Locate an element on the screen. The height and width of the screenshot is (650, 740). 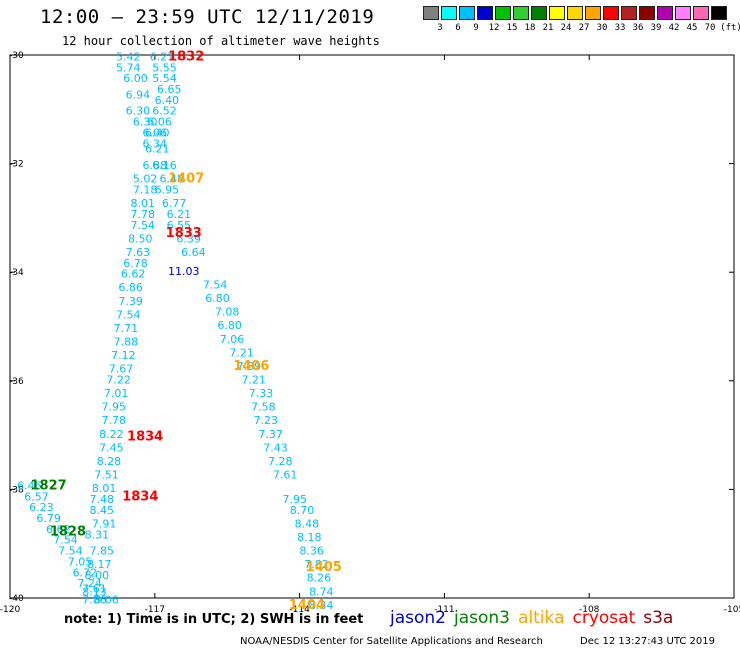
wave-height-value: 7.06 is located at coordinates (232, 339).